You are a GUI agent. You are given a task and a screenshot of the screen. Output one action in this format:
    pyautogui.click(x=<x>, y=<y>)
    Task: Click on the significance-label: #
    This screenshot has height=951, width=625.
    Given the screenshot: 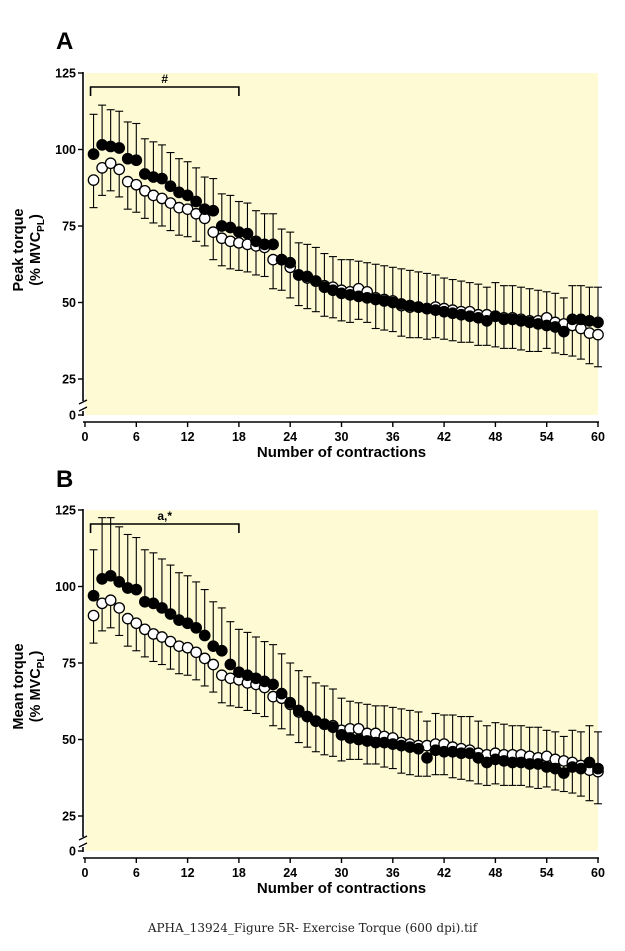 What is the action you would take?
    pyautogui.click(x=164, y=79)
    